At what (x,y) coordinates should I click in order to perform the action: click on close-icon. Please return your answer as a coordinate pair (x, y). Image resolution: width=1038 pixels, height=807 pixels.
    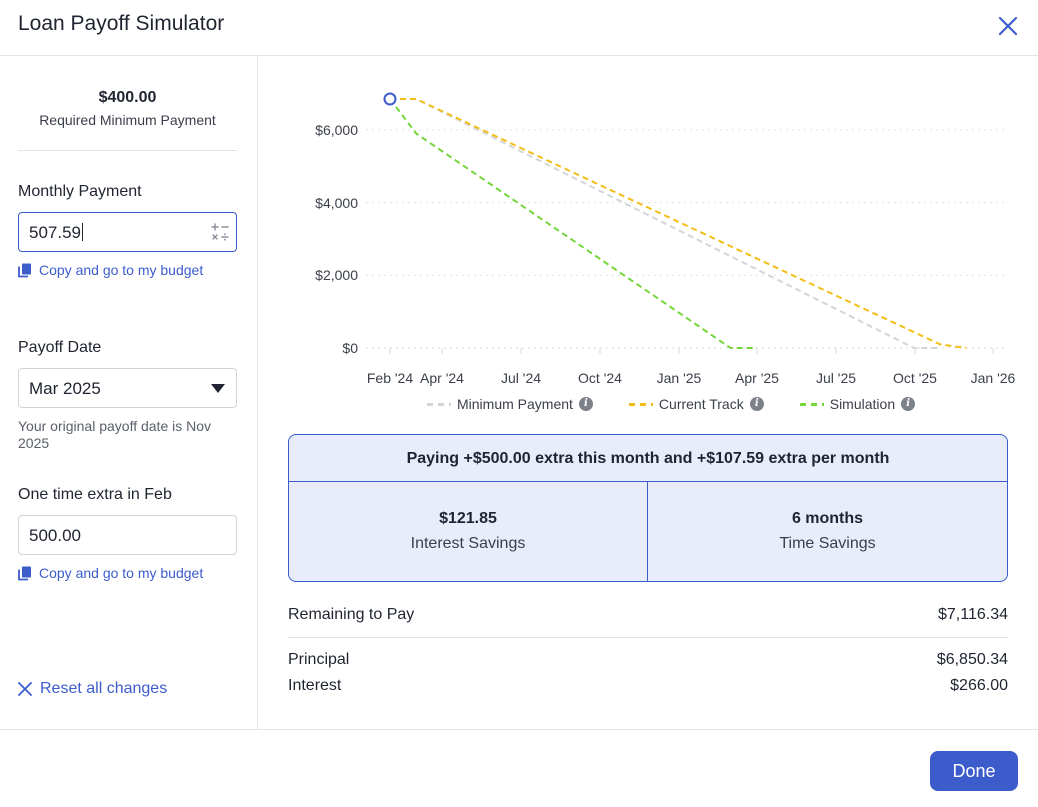
    Looking at the image, I should click on (1008, 26).